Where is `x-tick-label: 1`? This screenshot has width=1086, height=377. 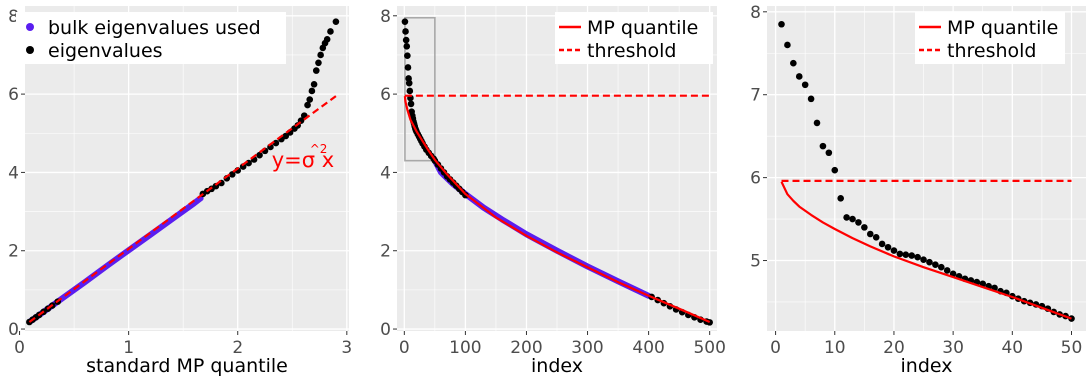
x-tick-label: 1 is located at coordinates (128, 348).